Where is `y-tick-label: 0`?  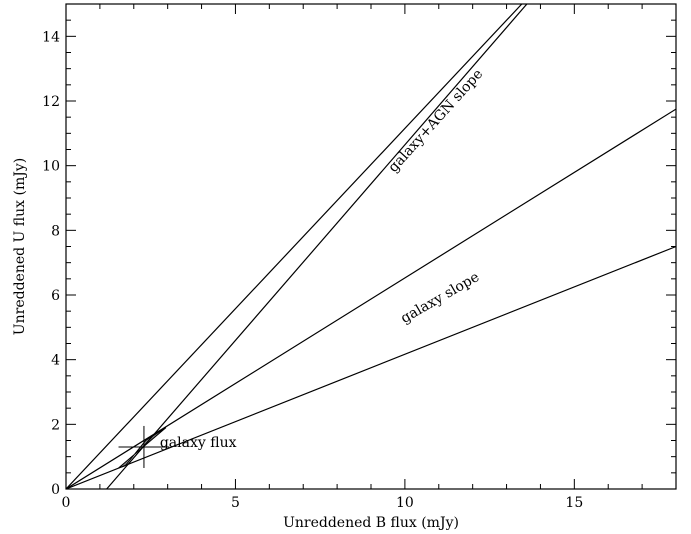
y-tick-label: 0 is located at coordinates (55, 490).